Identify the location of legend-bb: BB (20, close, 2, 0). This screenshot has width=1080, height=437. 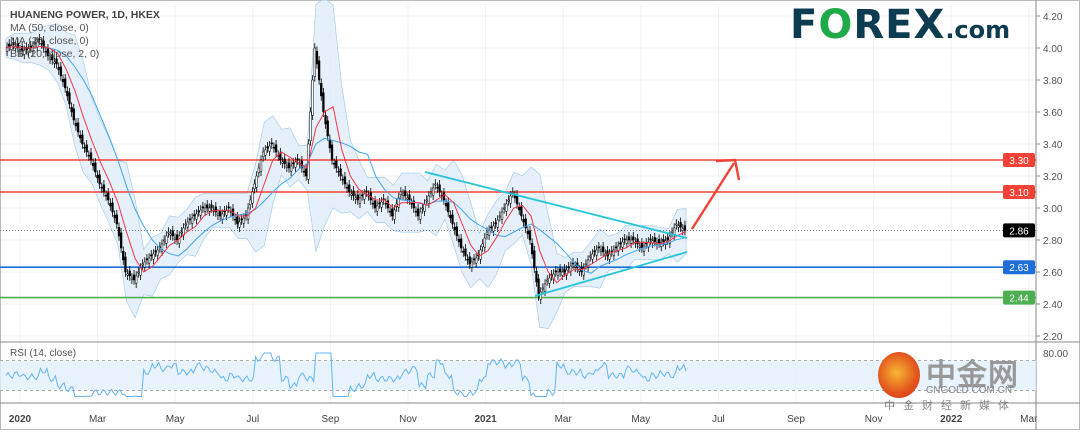
(55, 54).